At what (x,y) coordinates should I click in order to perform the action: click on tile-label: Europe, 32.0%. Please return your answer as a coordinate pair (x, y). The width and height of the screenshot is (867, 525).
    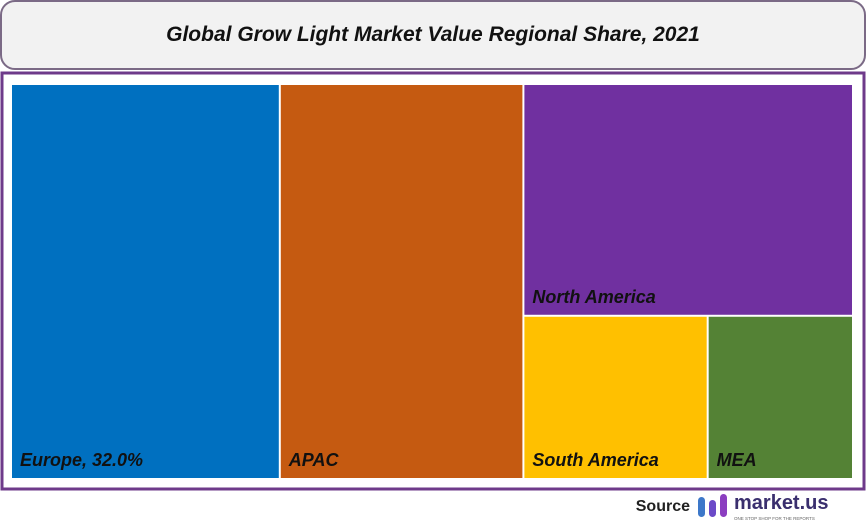
    Looking at the image, I should click on (81, 460).